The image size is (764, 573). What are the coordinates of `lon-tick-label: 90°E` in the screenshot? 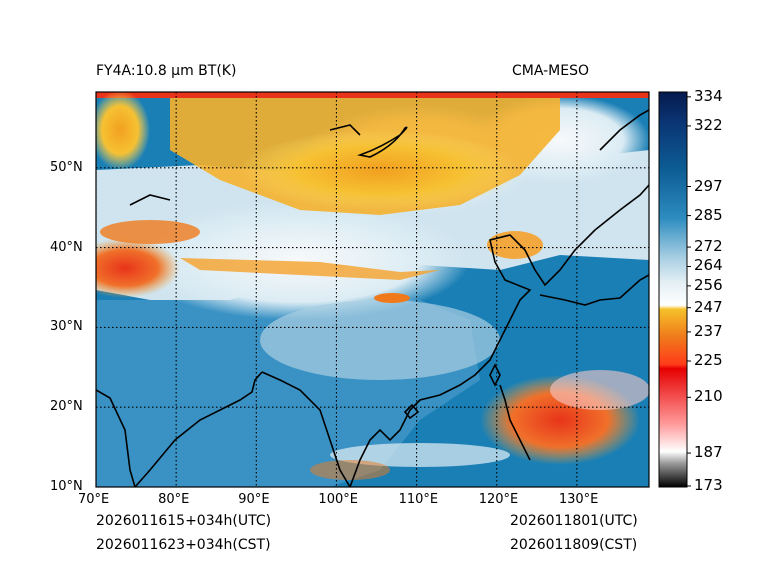 It's located at (254, 499).